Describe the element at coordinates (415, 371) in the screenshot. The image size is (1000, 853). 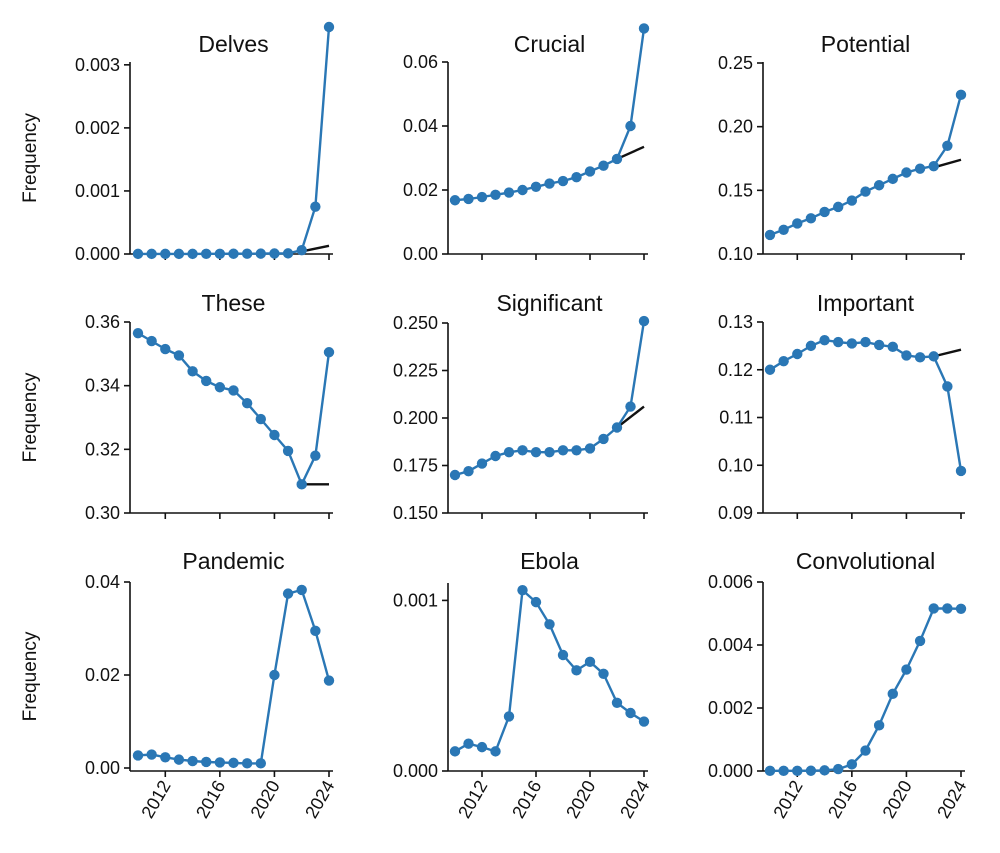
I see `y-tick-label: 0.225` at that location.